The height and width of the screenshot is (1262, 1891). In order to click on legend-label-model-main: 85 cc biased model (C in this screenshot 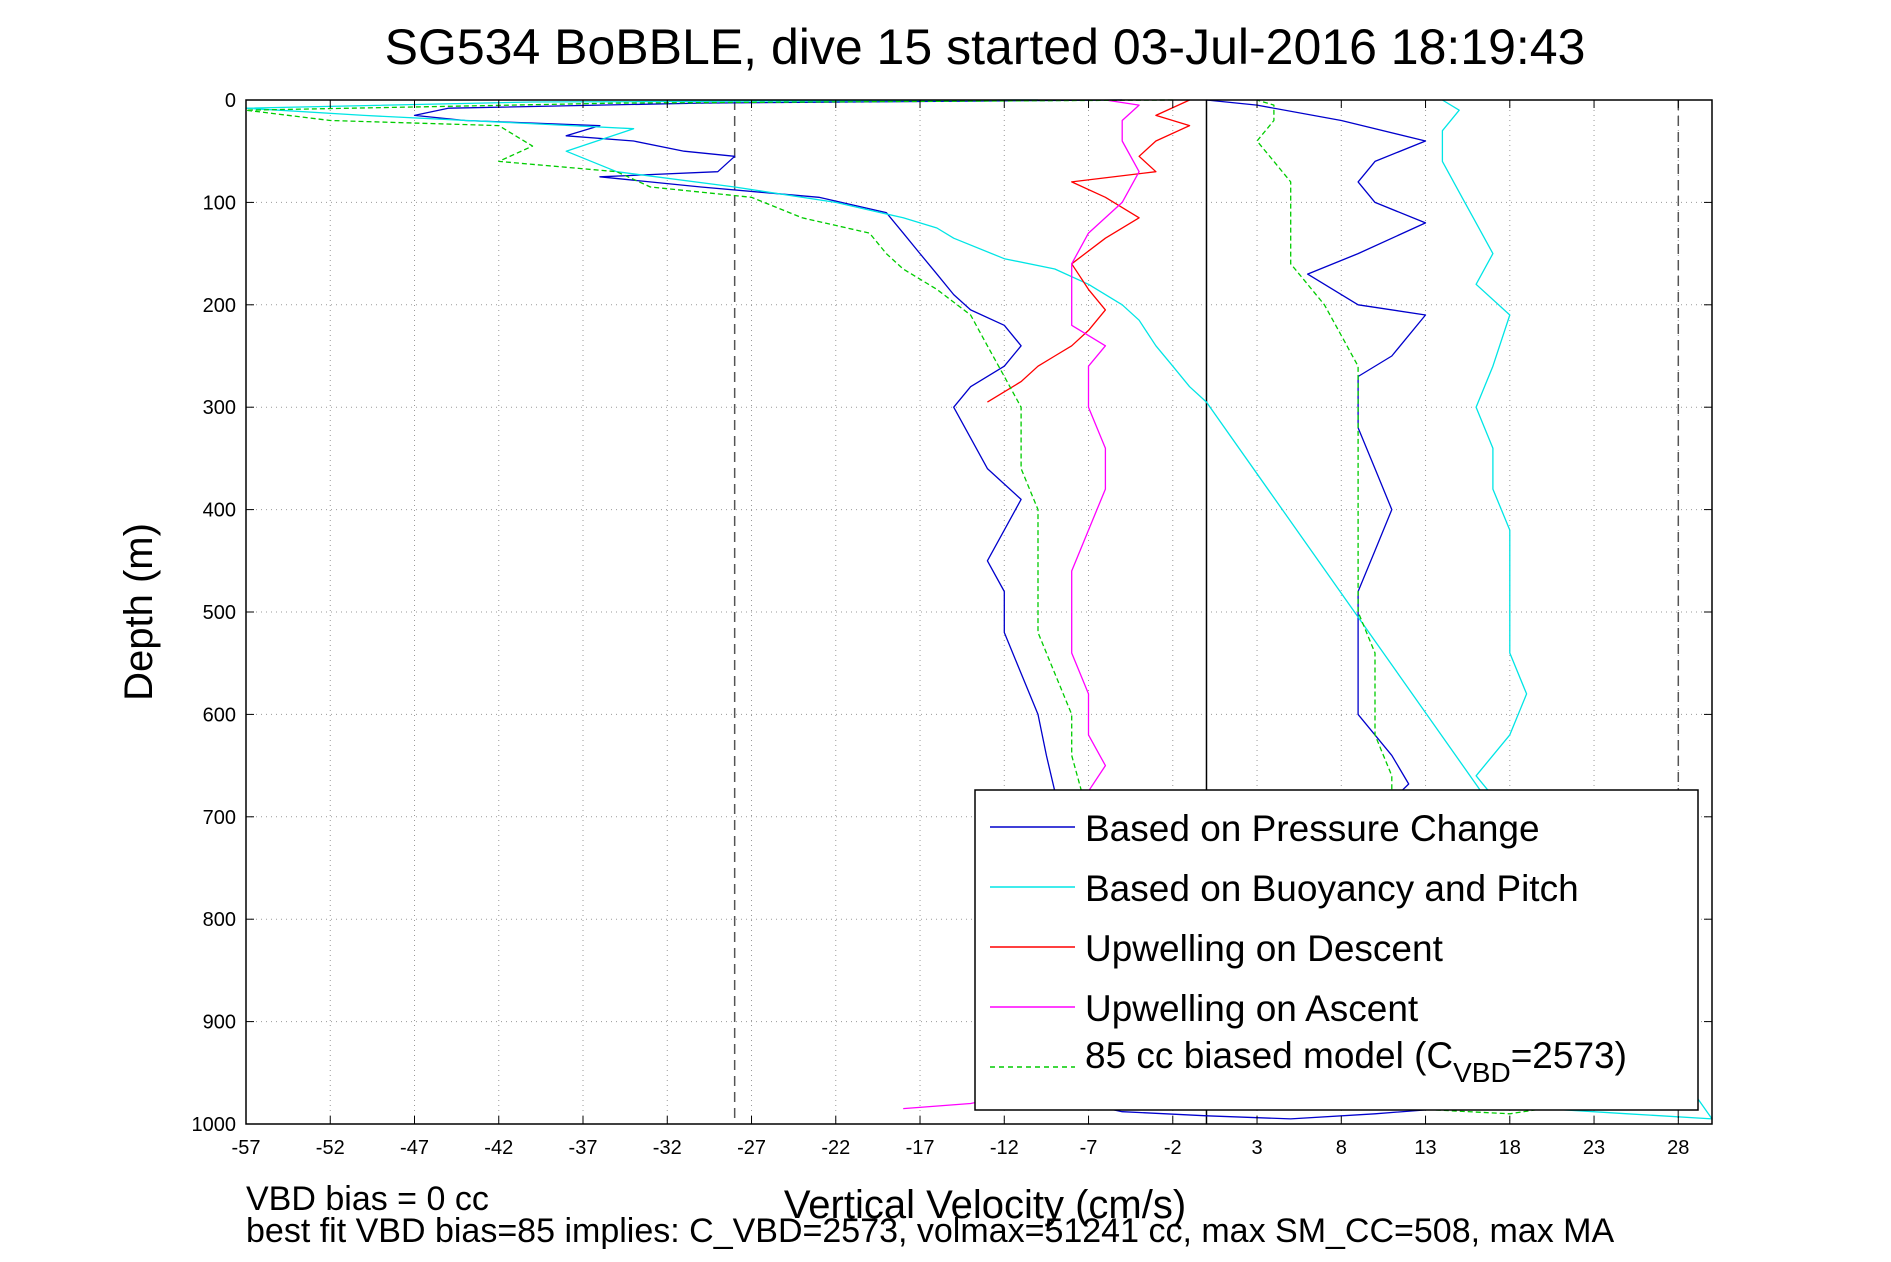, I will do `click(1269, 1055)`.